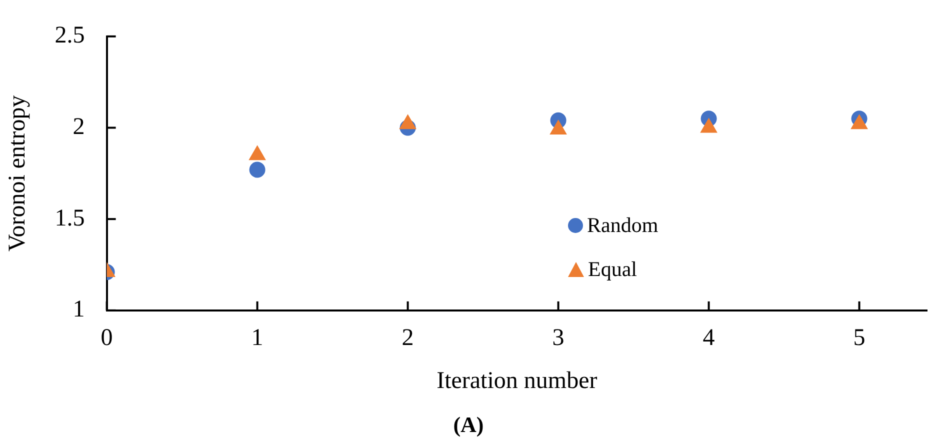 The image size is (937, 448). Describe the element at coordinates (408, 338) in the screenshot. I see `x-tick-label: 2` at that location.